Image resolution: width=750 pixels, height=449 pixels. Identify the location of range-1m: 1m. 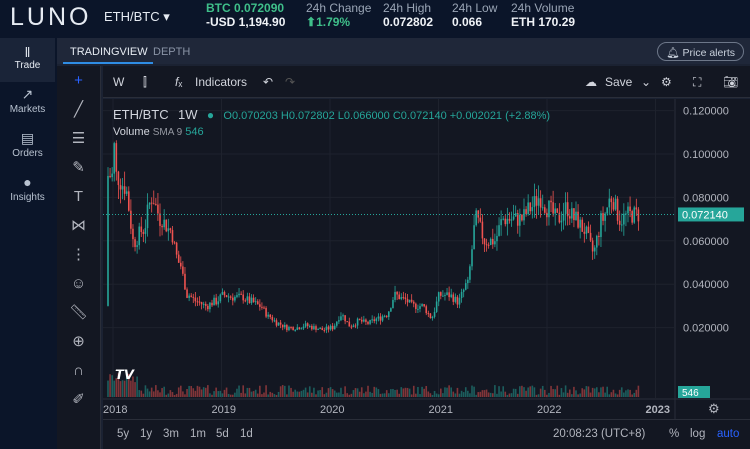
(198, 434).